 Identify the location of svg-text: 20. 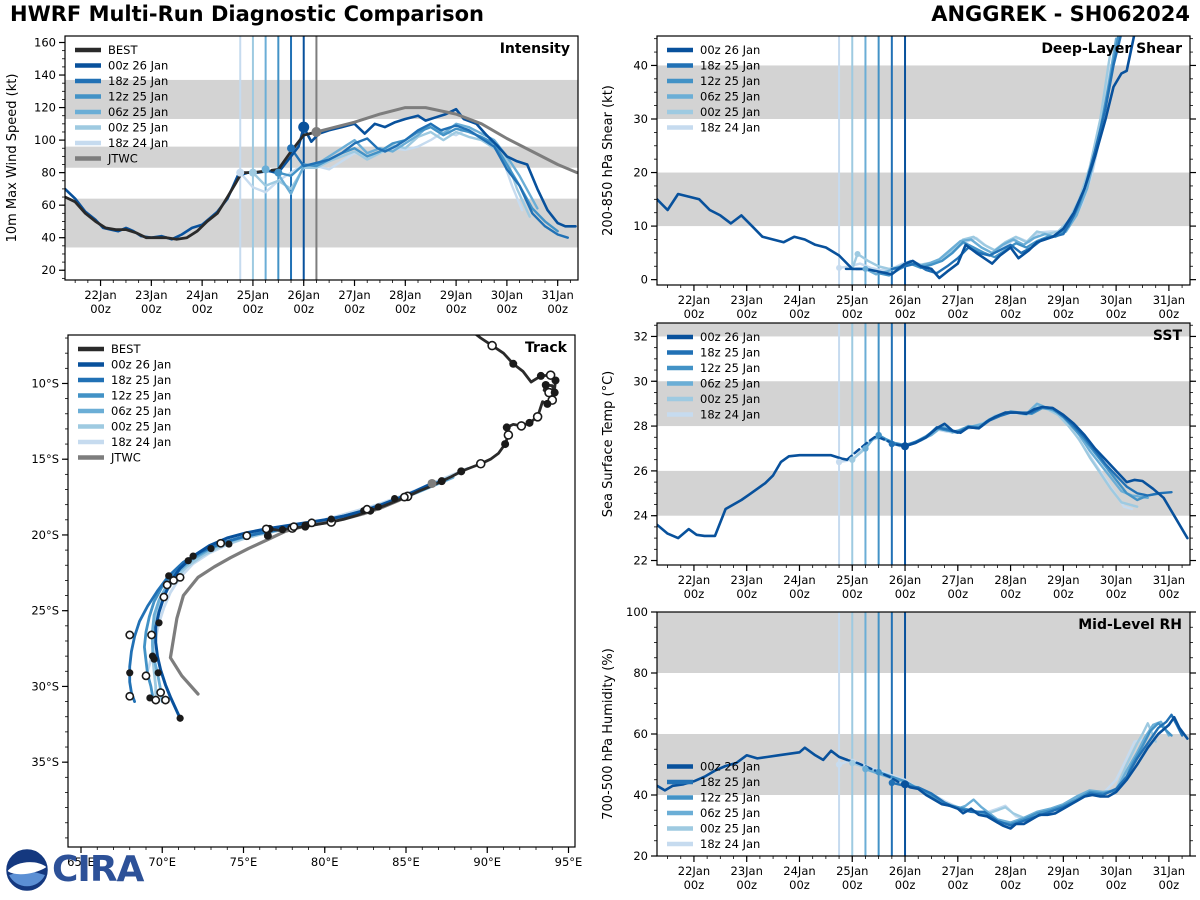
(48, 270).